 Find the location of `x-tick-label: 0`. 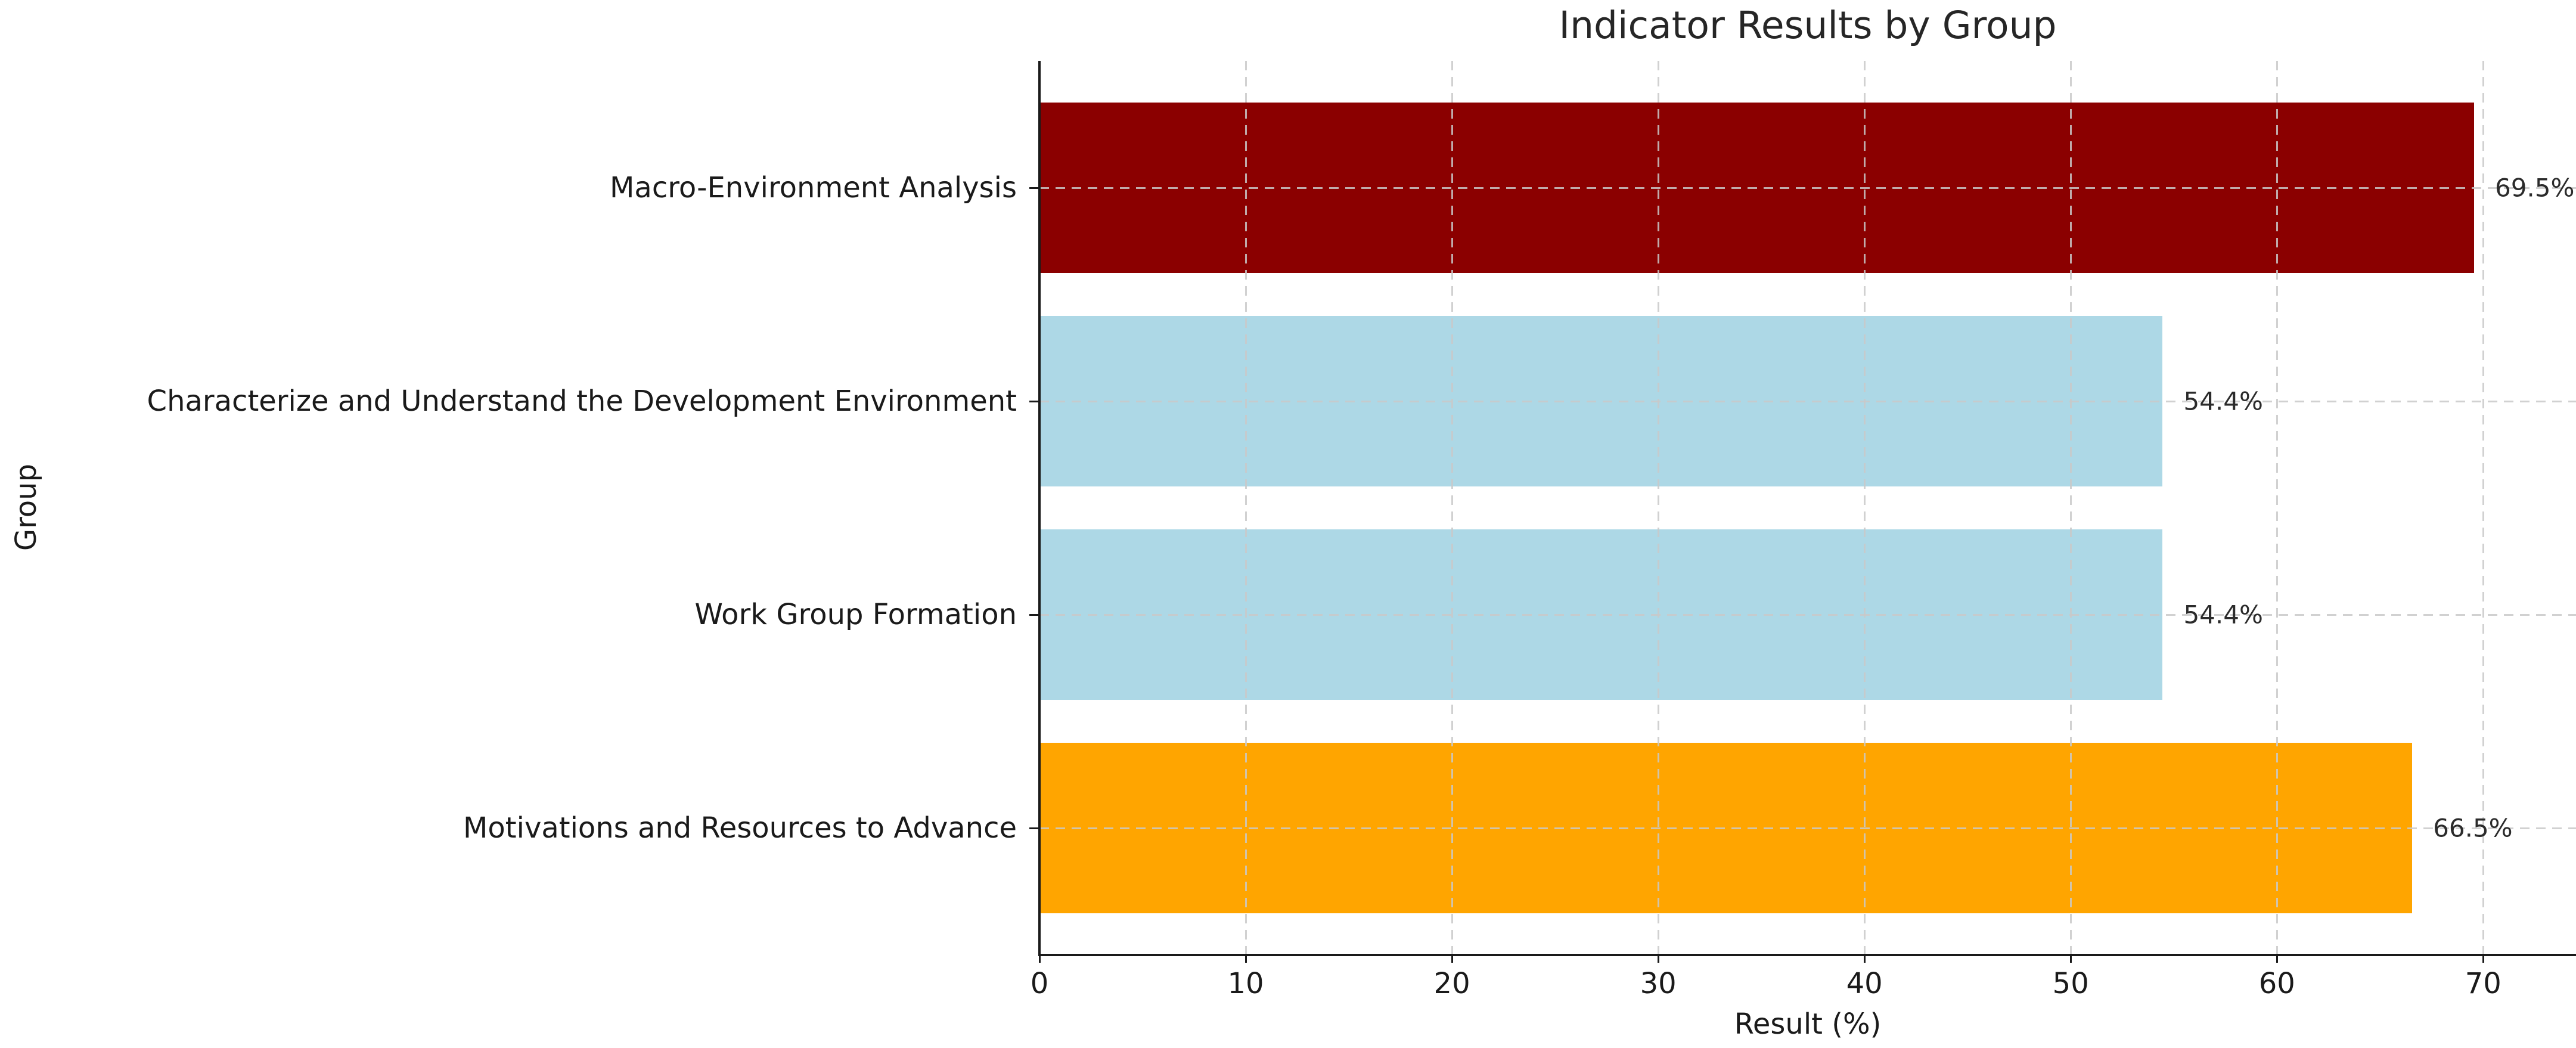

x-tick-label: 0 is located at coordinates (1040, 983).